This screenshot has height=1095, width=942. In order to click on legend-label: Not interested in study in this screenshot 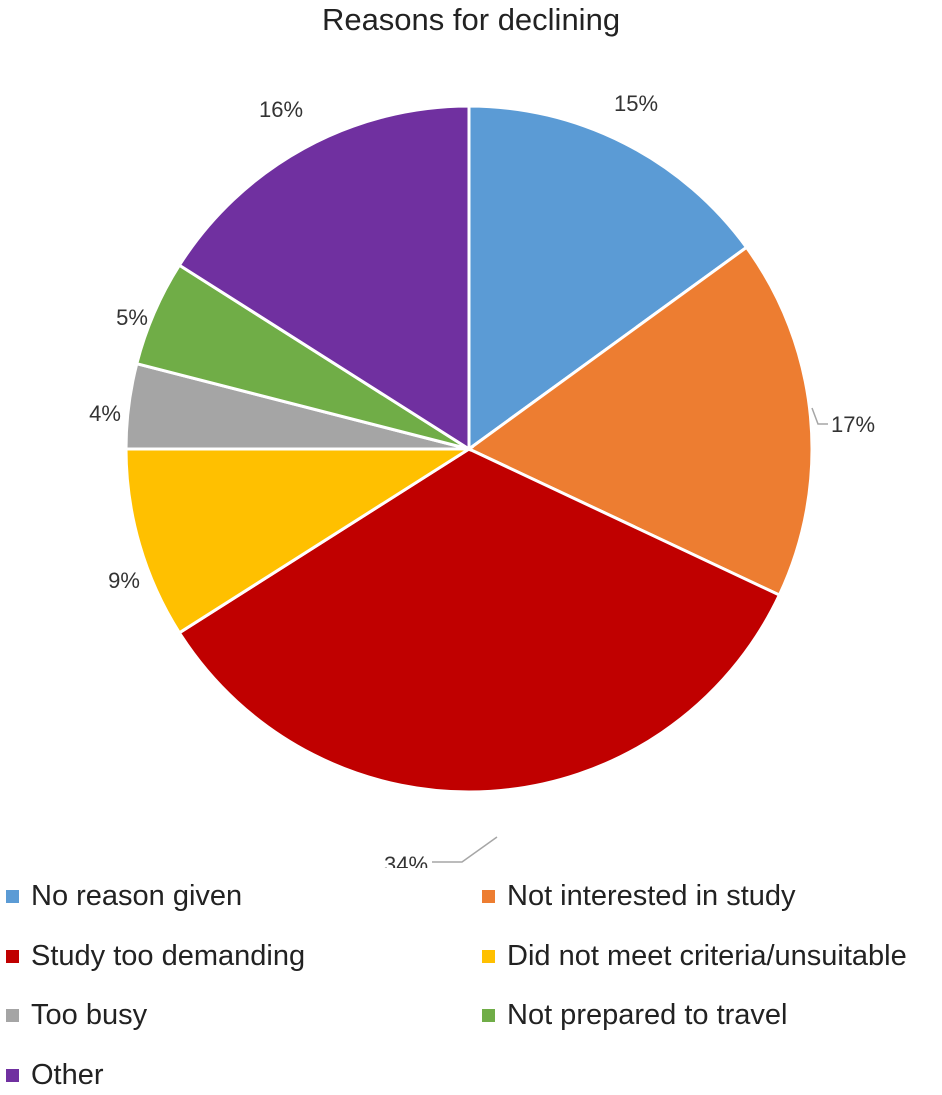, I will do `click(651, 895)`.